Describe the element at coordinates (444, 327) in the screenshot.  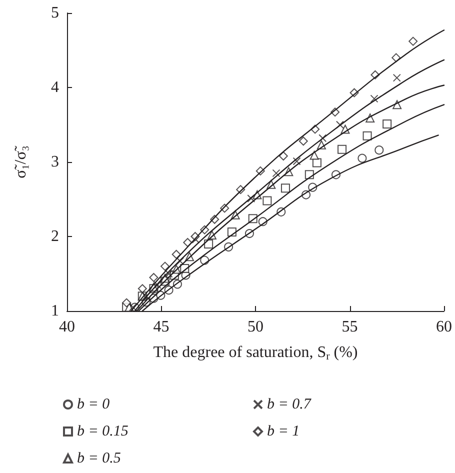
I see `x-tick-label: 60` at that location.